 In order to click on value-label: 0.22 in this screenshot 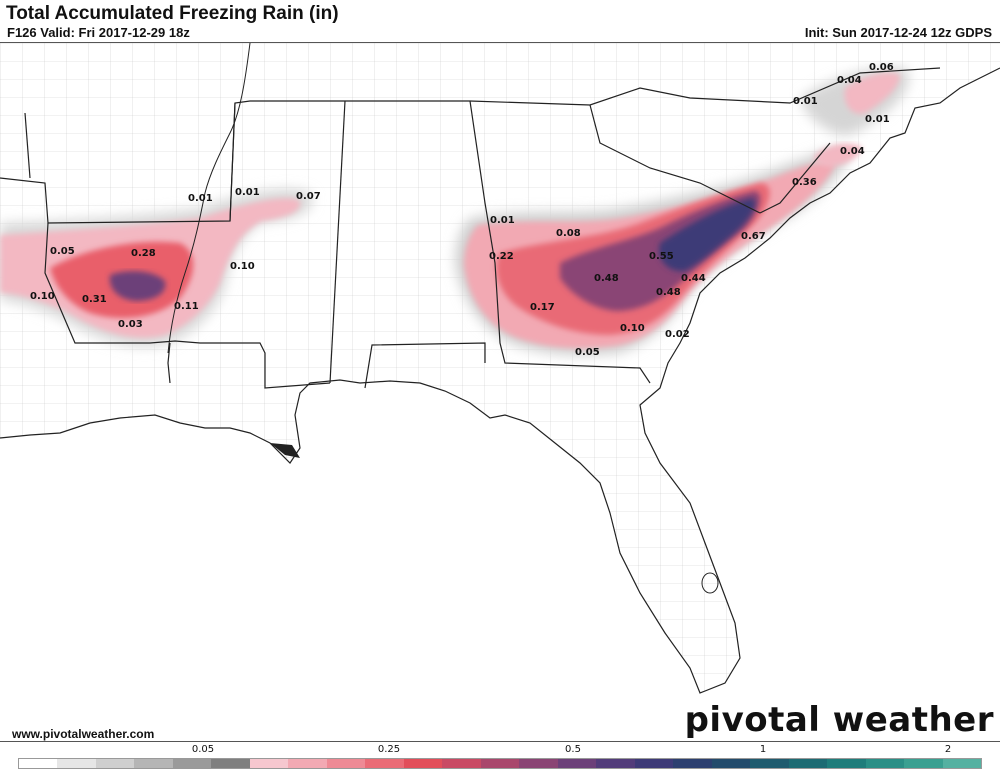, I will do `click(501, 256)`.